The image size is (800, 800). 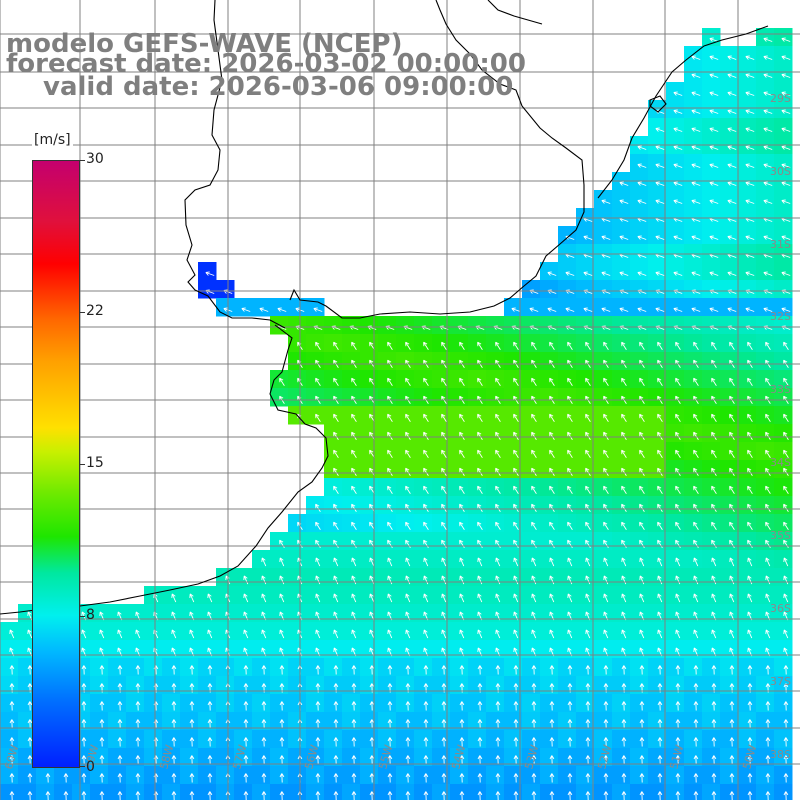 What do you see at coordinates (780, 681) in the screenshot?
I see `lat-label: 37S` at bounding box center [780, 681].